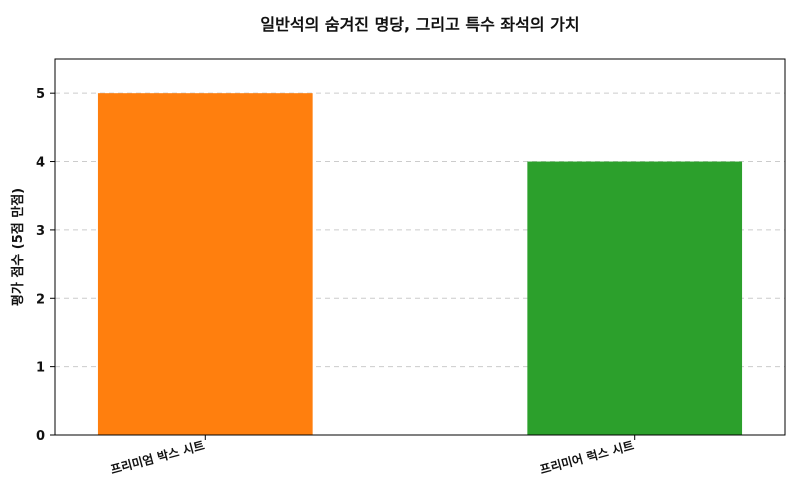  Describe the element at coordinates (419, 24) in the screenshot. I see `chart-title: 일반석의 숨겨진 명당, 그리고 특수 좌석의 가치` at that location.